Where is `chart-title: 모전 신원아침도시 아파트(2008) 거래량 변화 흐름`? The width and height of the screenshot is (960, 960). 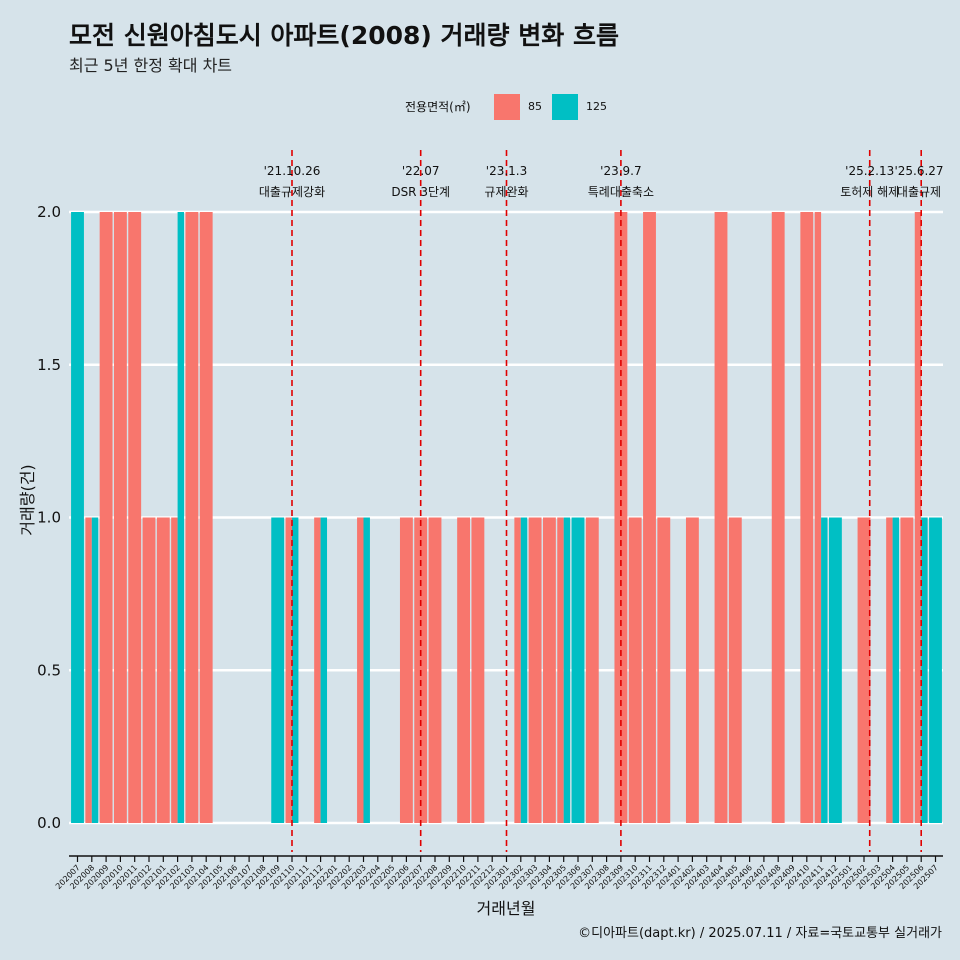
chart-title: 모전 신원아침도시 아파트(2008) 거래량 변화 흐름 is located at coordinates (344, 35).